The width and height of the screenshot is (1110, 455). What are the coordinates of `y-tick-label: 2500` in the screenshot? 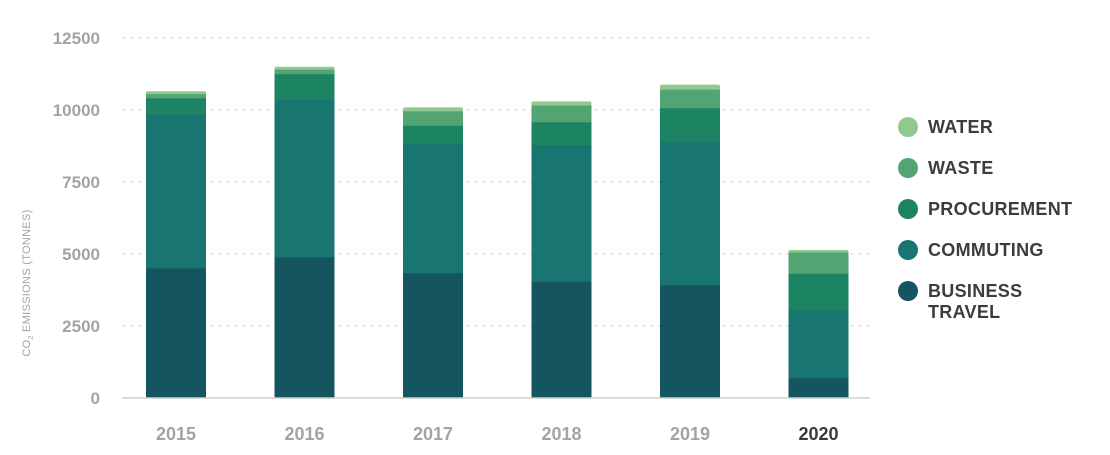 It's located at (81, 326).